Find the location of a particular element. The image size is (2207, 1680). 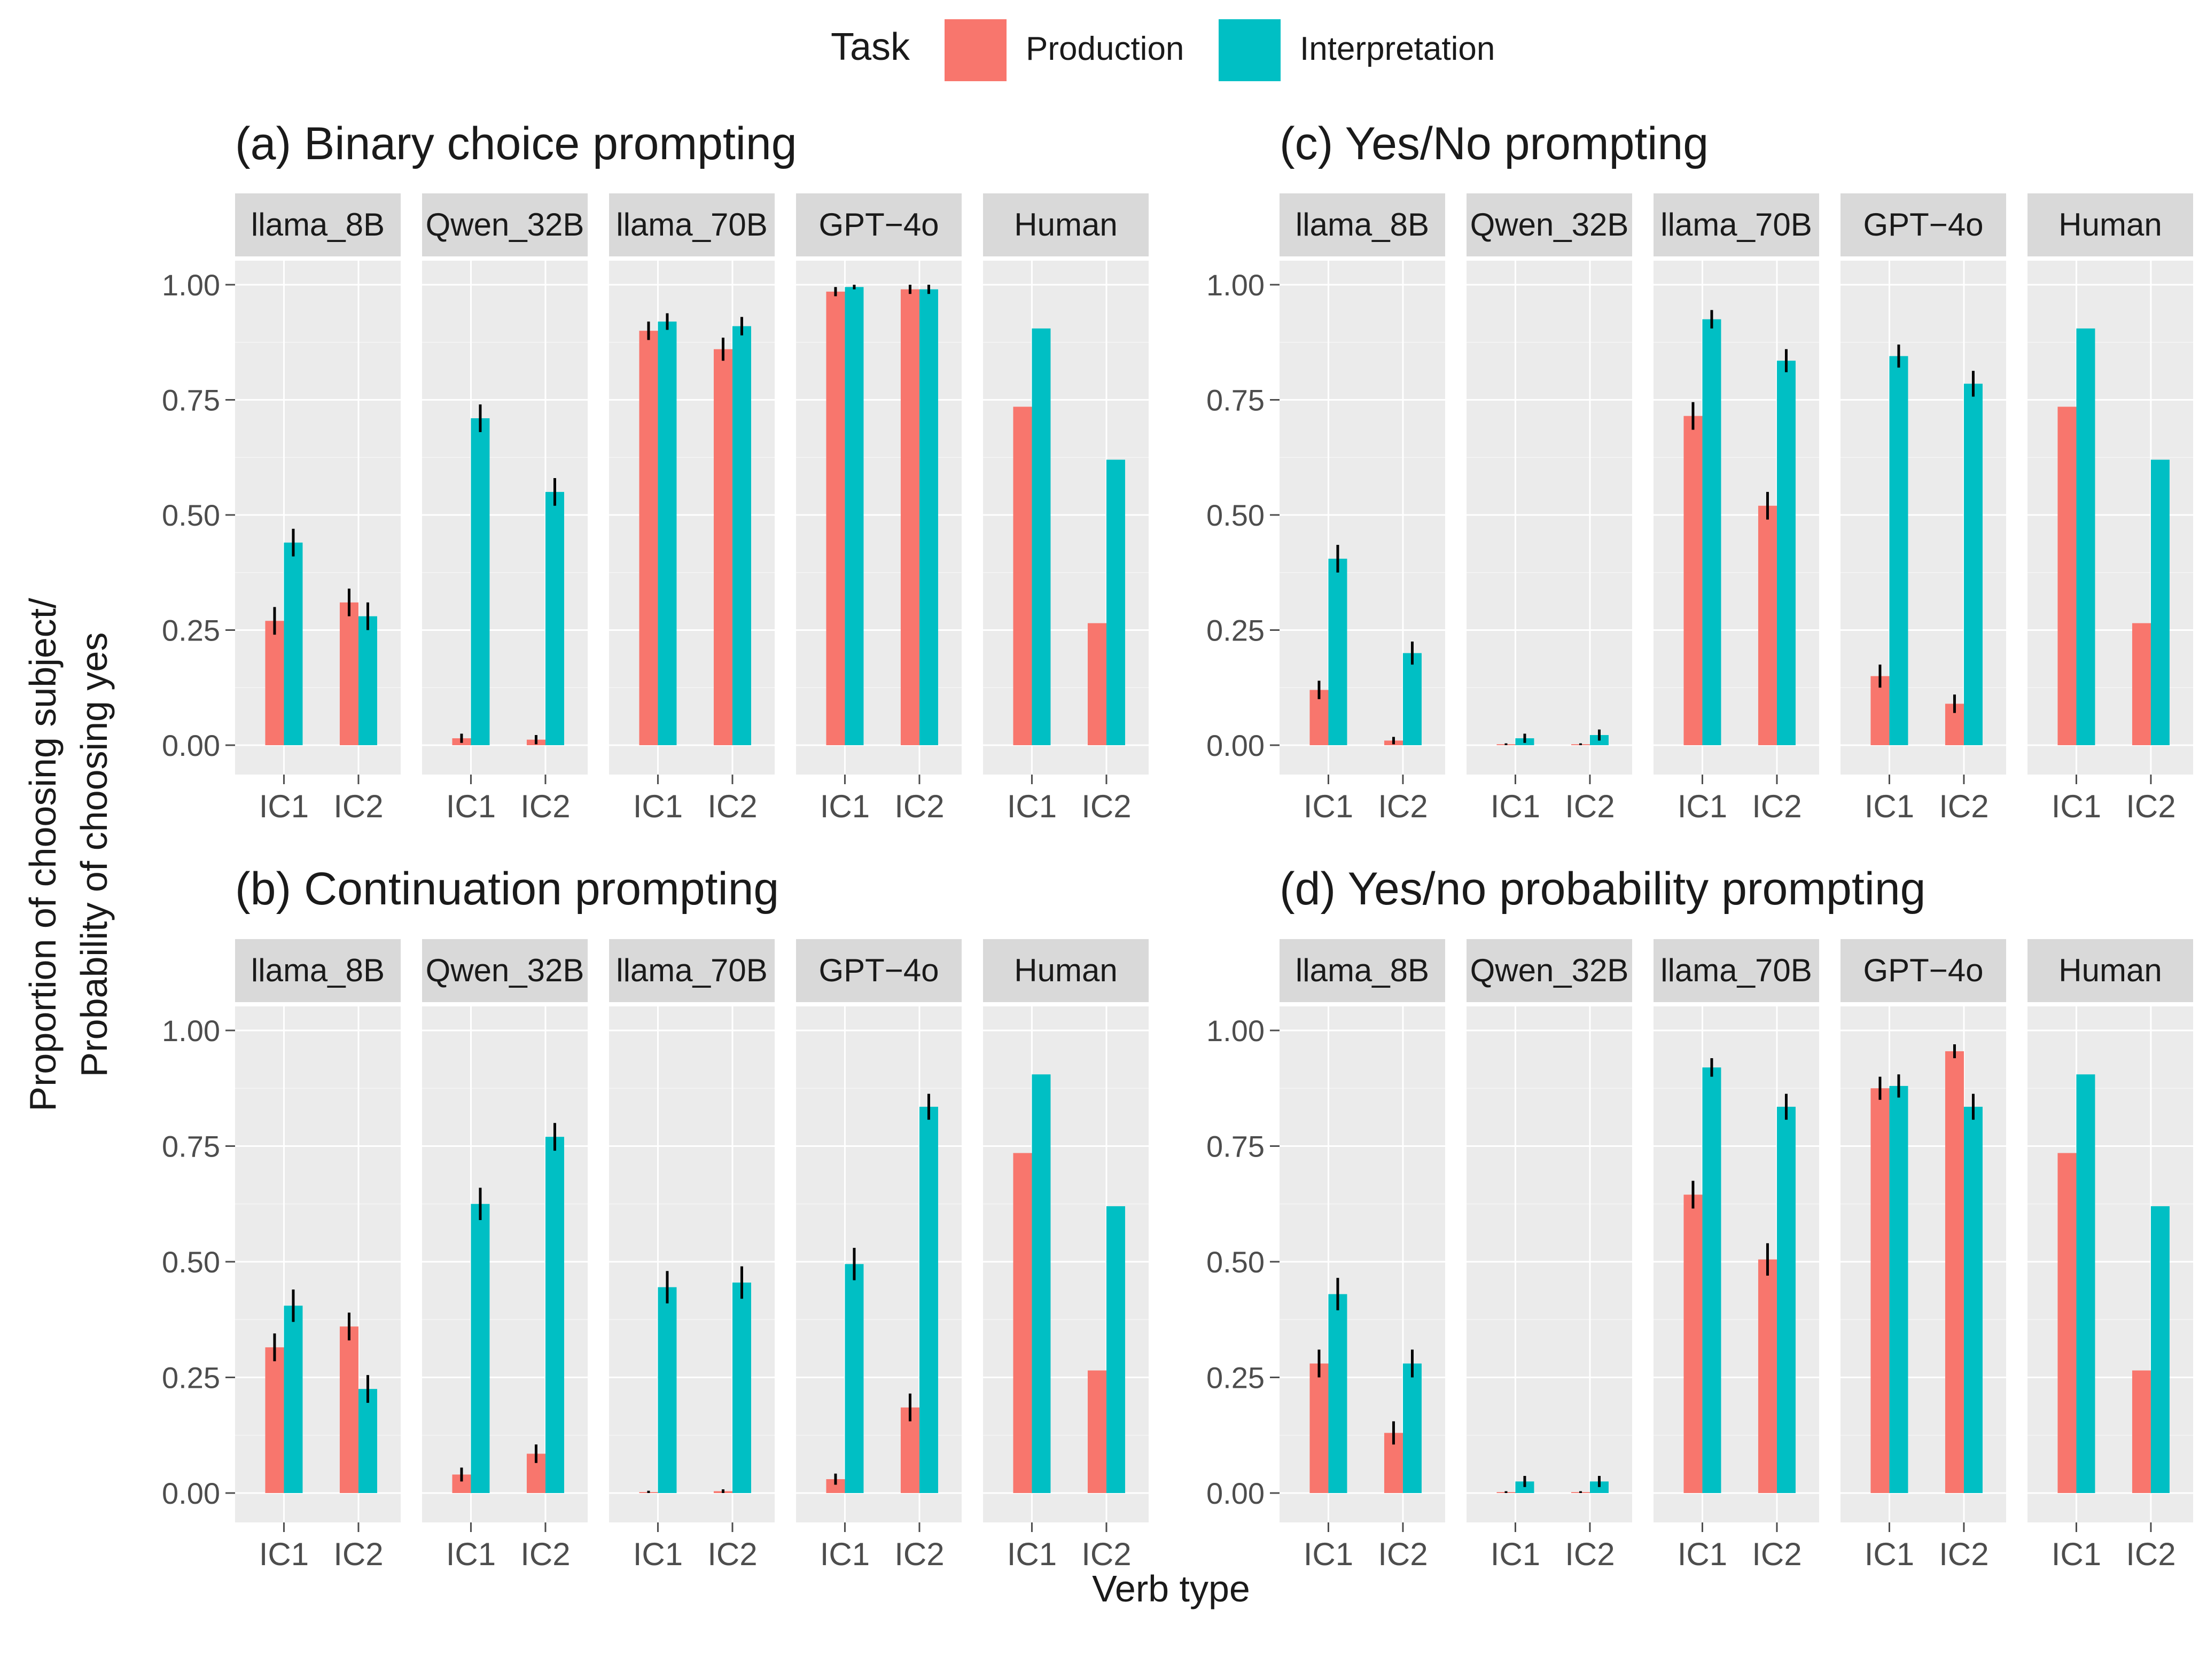

panel-title: (a) Binary choice prompting is located at coordinates (516, 144).